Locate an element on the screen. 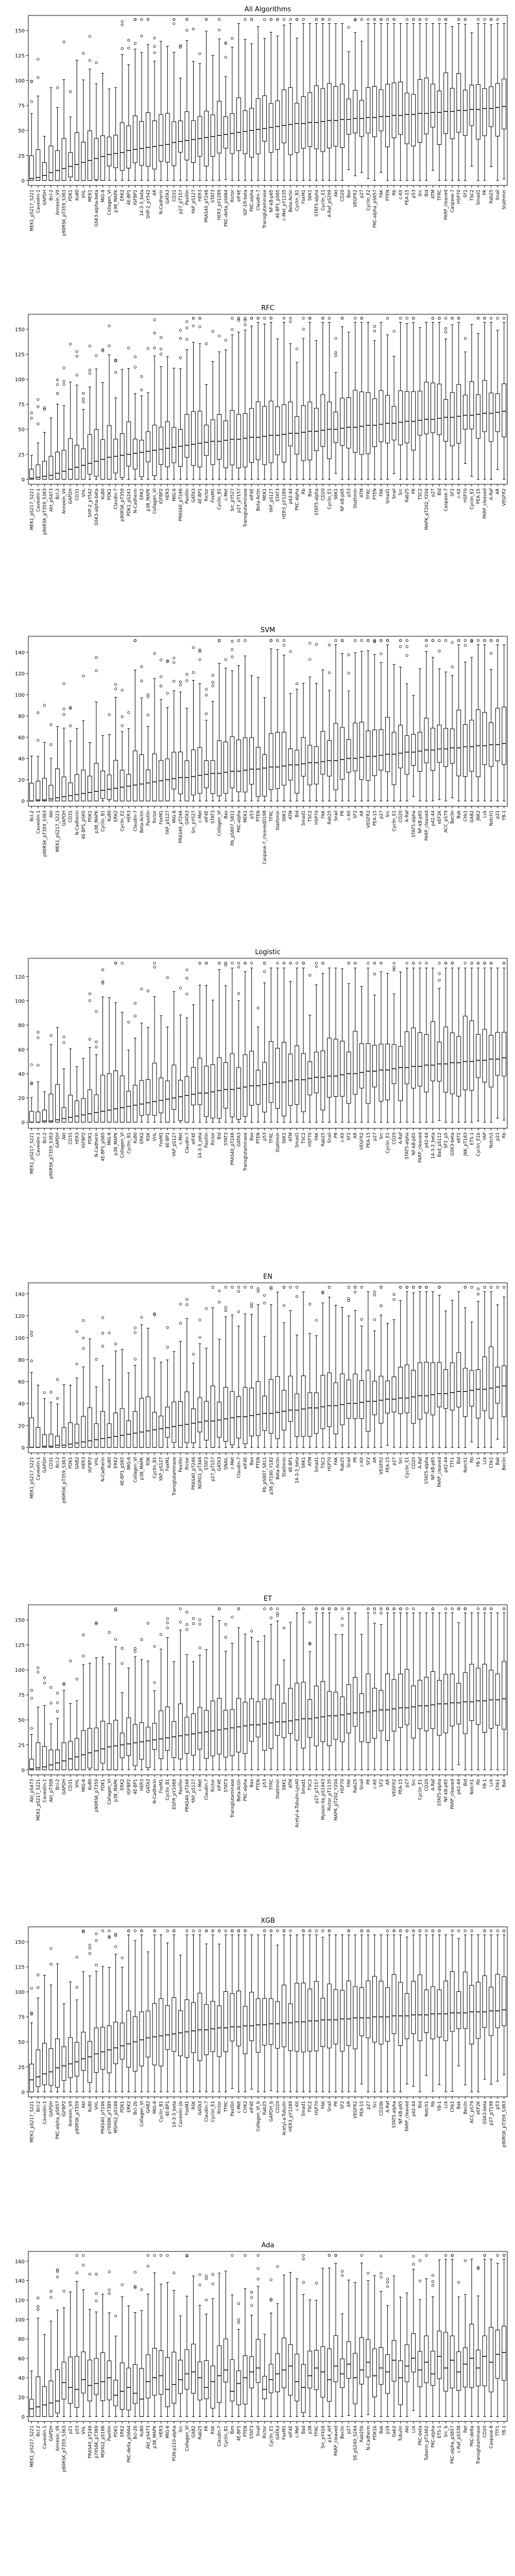  x-tick-label: p53 is located at coordinates (265, 1136).